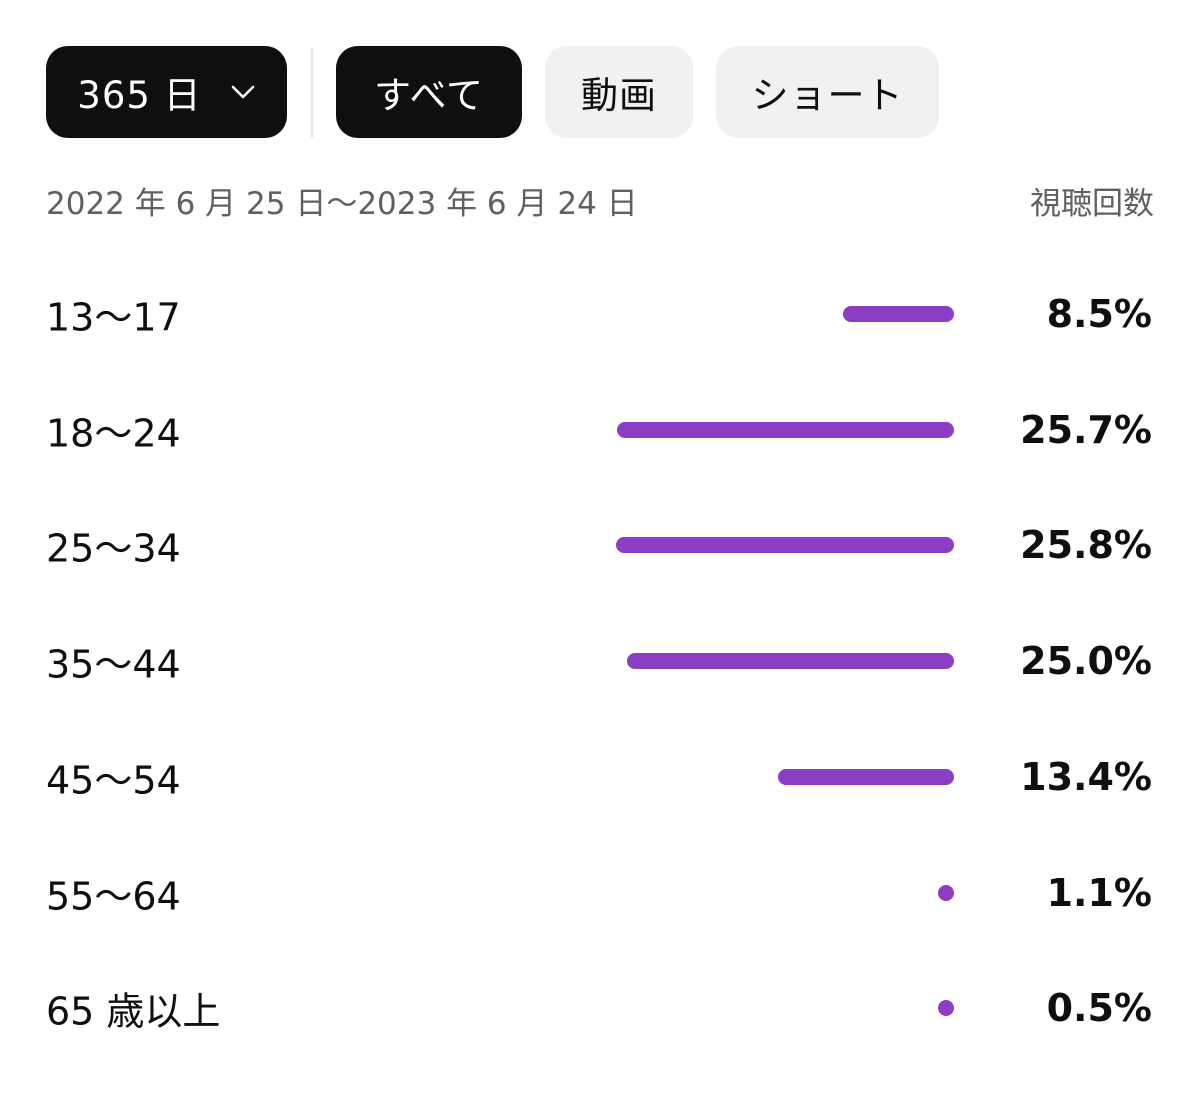  What do you see at coordinates (1099, 314) in the screenshot?
I see `age-percentage: 8.5%` at bounding box center [1099, 314].